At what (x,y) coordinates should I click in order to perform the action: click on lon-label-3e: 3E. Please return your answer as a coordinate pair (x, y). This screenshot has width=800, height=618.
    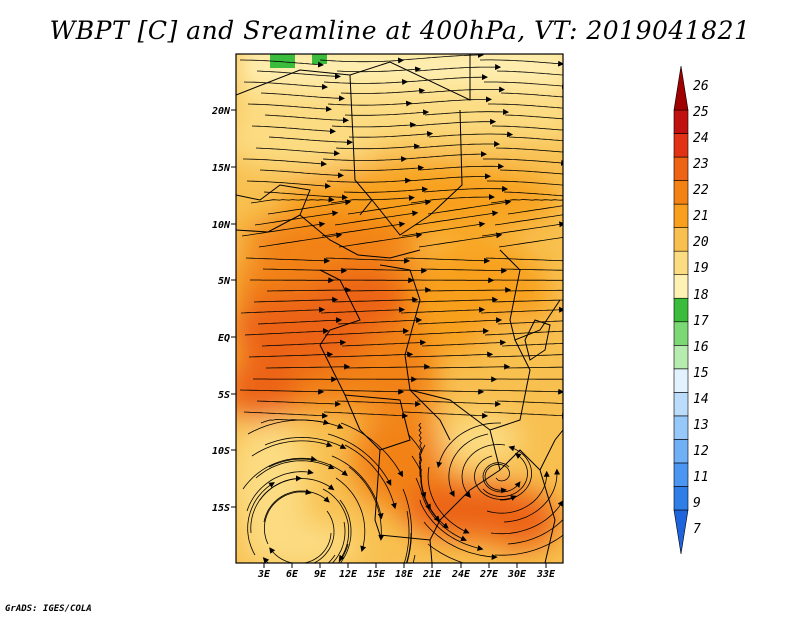
    Looking at the image, I should click on (264, 574).